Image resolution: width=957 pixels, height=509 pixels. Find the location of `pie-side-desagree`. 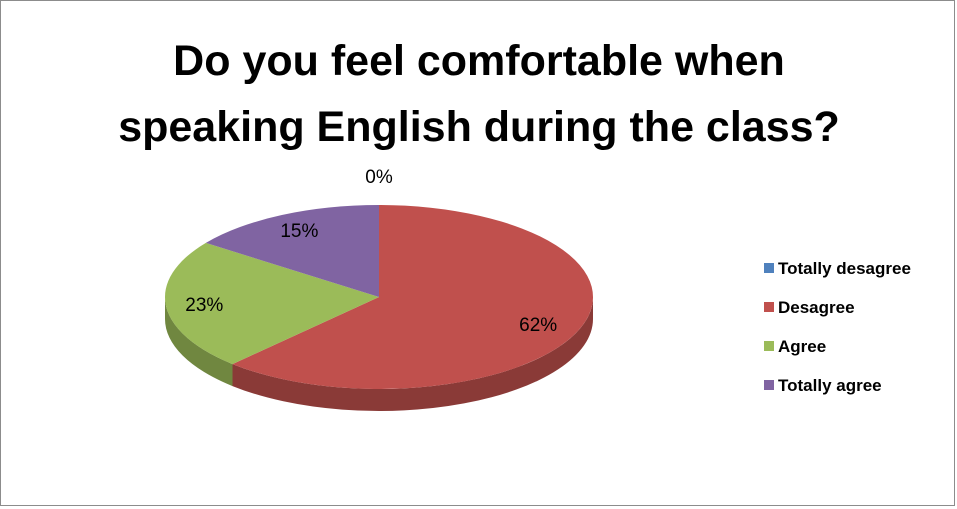

pie-side-desagree is located at coordinates (413, 354).